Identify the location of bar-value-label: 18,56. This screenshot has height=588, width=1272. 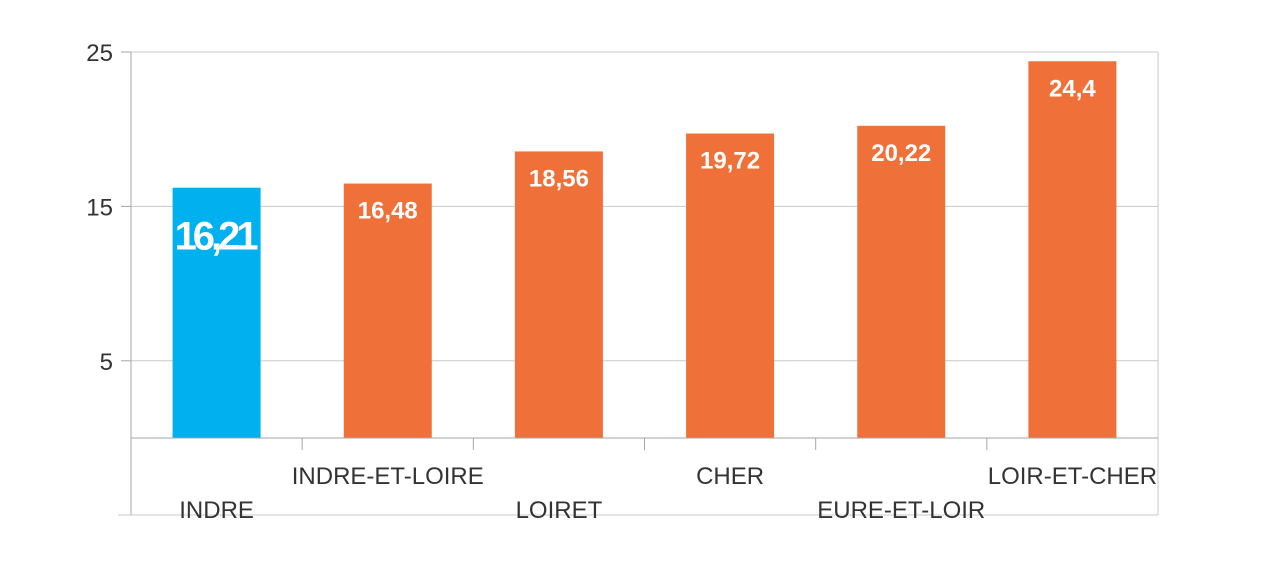
(559, 178).